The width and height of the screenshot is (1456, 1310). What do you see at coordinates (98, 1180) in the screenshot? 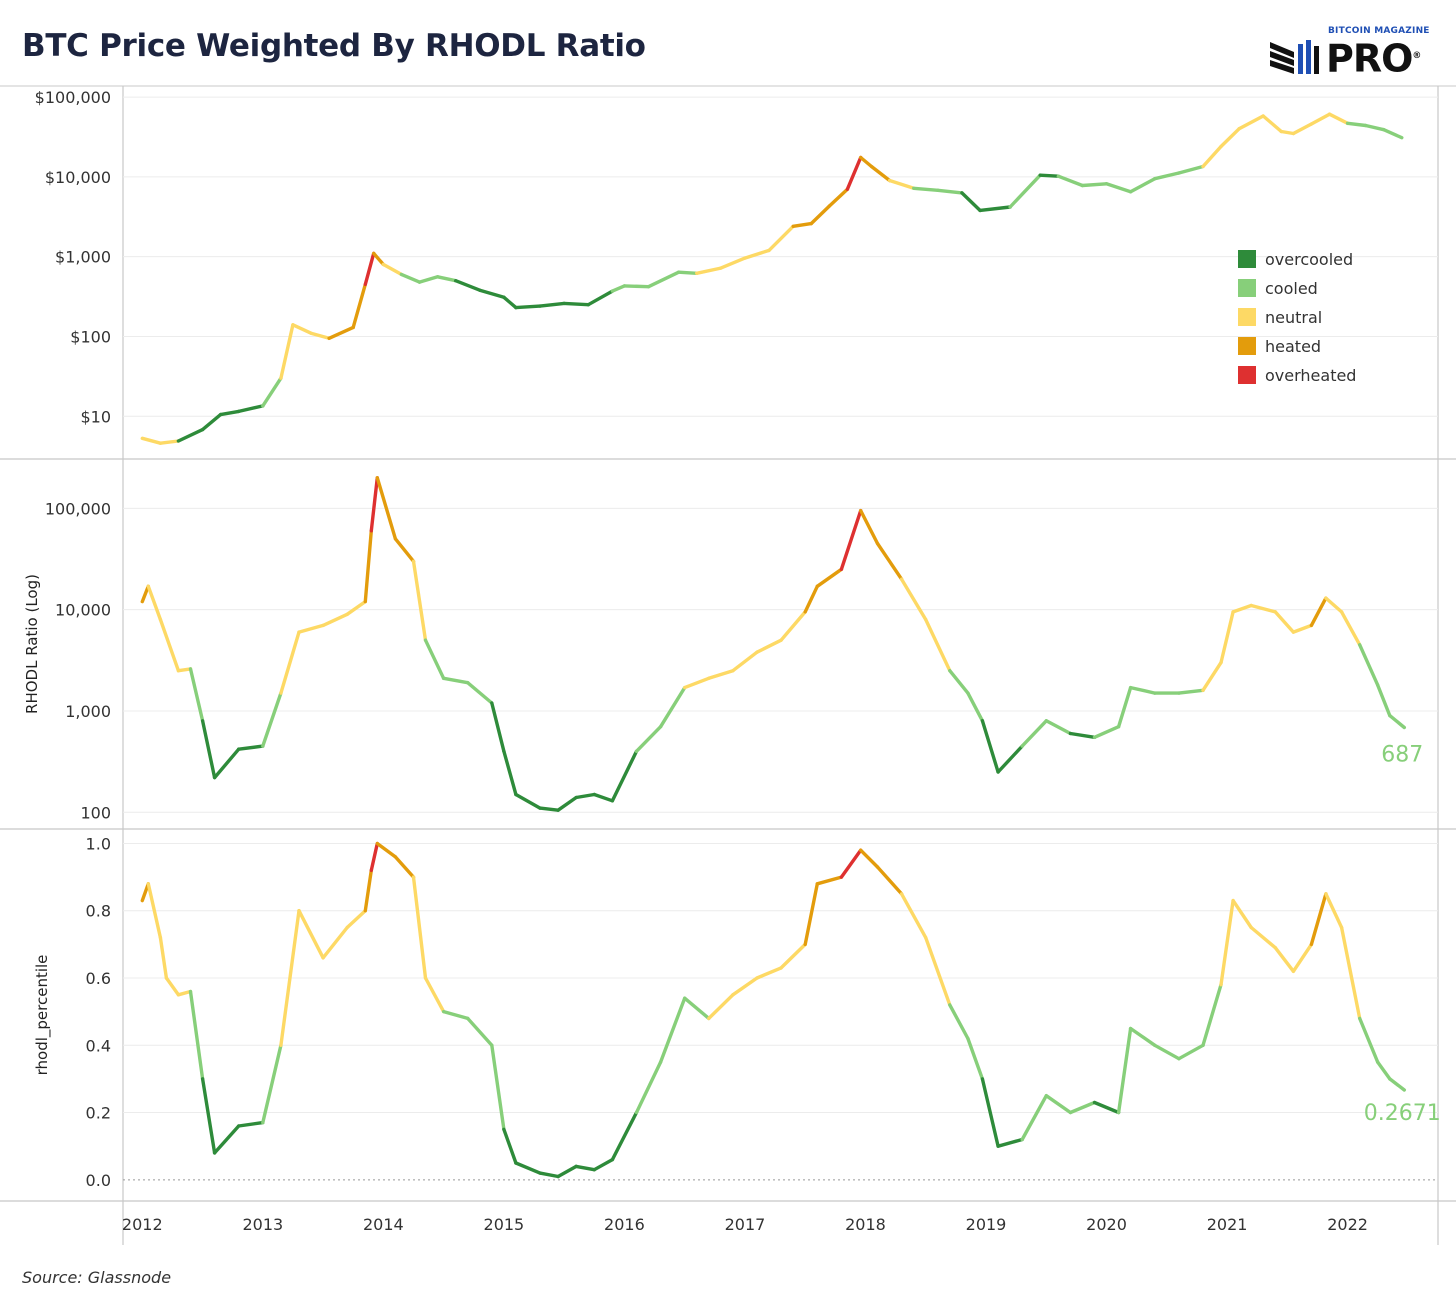
I see `y-tick-label: 0.0` at bounding box center [98, 1180].